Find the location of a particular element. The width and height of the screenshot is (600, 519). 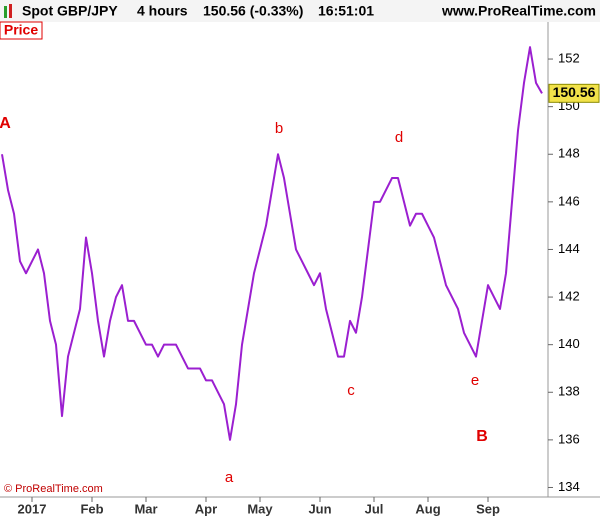

wave-label: b is located at coordinates (279, 128).